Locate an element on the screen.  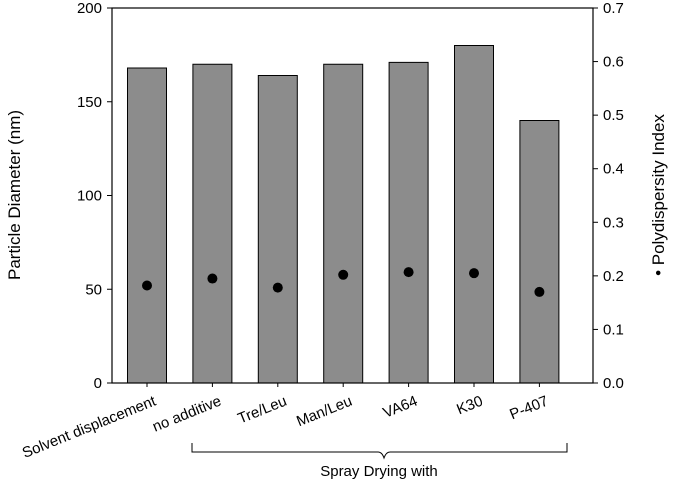
x-tick-label-6: P-407 is located at coordinates (528, 408).